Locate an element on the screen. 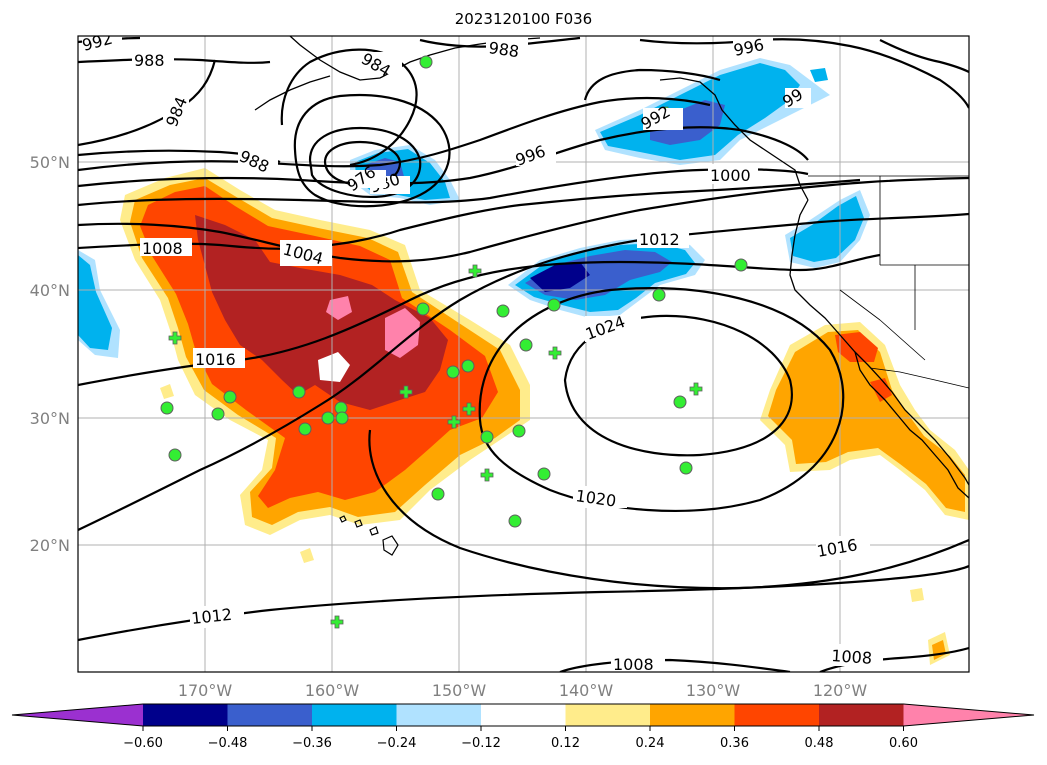 This screenshot has height=765, width=1047. contour-label-1012-north: 1012 is located at coordinates (659, 239).